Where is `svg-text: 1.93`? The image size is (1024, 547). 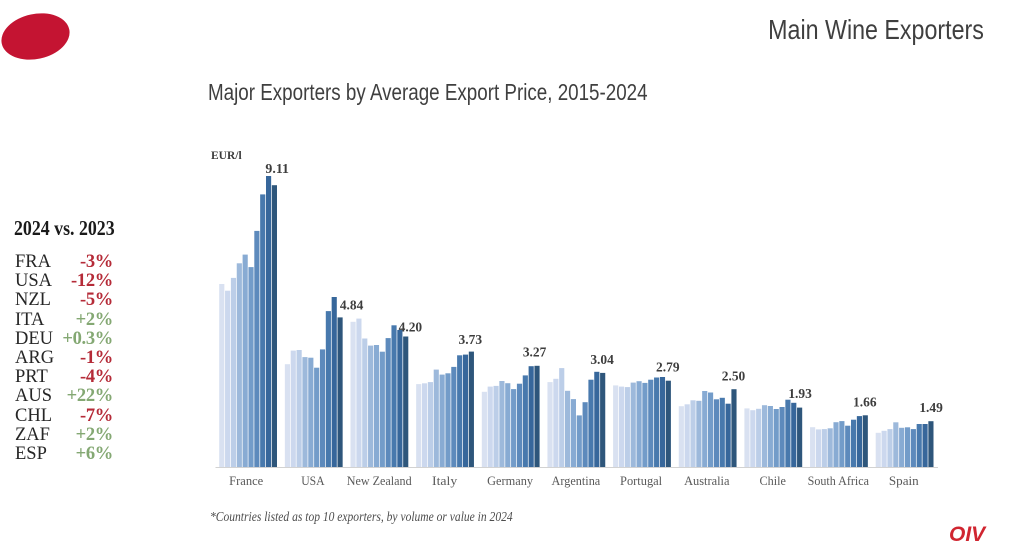
svg-text: 1.93 is located at coordinates (800, 393).